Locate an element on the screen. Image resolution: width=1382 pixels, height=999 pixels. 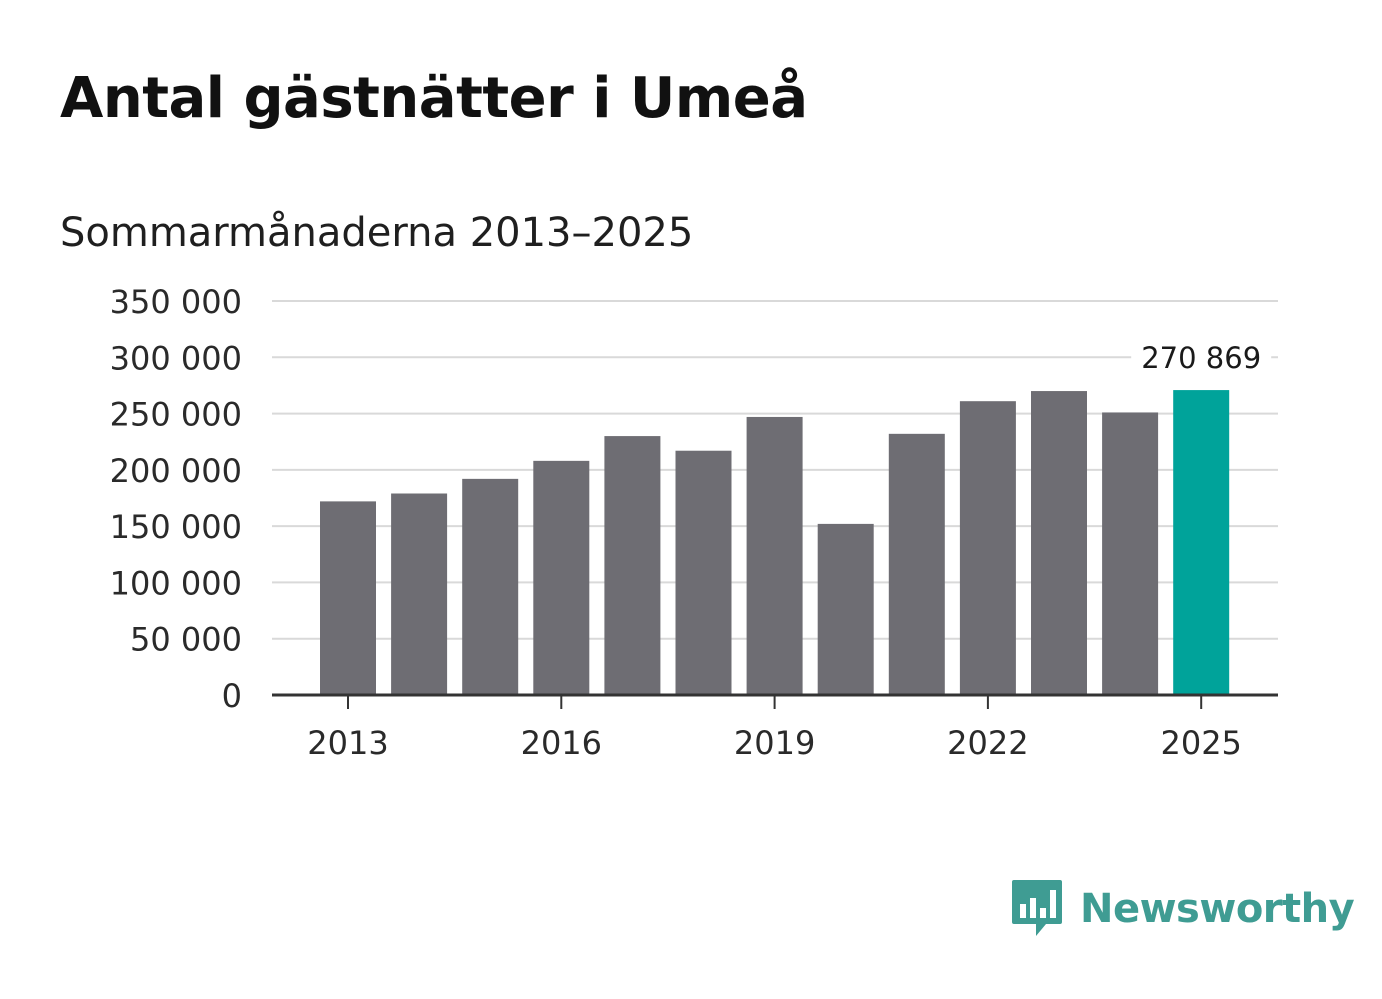
y-tick-label: 150 000 is located at coordinates (176, 527).